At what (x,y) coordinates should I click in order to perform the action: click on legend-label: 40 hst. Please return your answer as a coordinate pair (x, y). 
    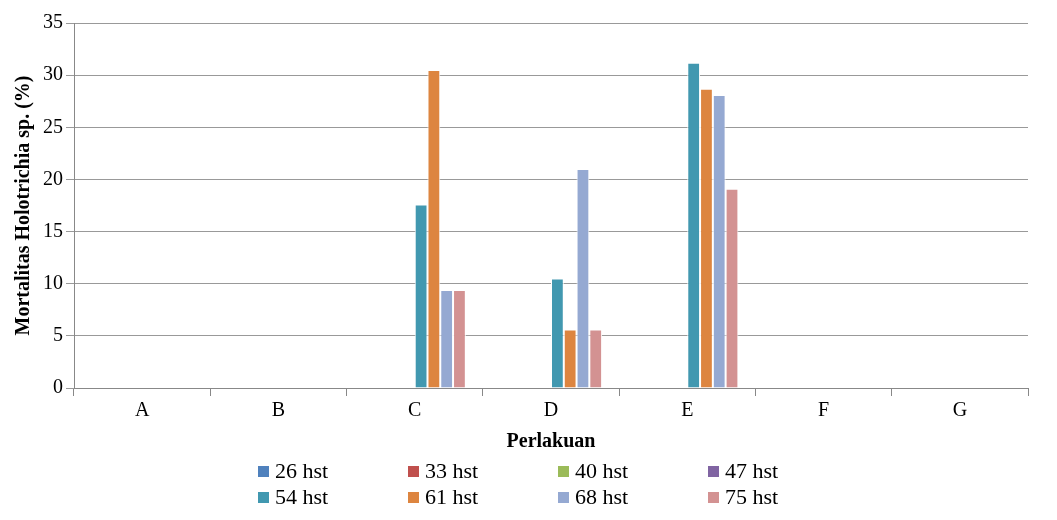
    Looking at the image, I should click on (602, 471).